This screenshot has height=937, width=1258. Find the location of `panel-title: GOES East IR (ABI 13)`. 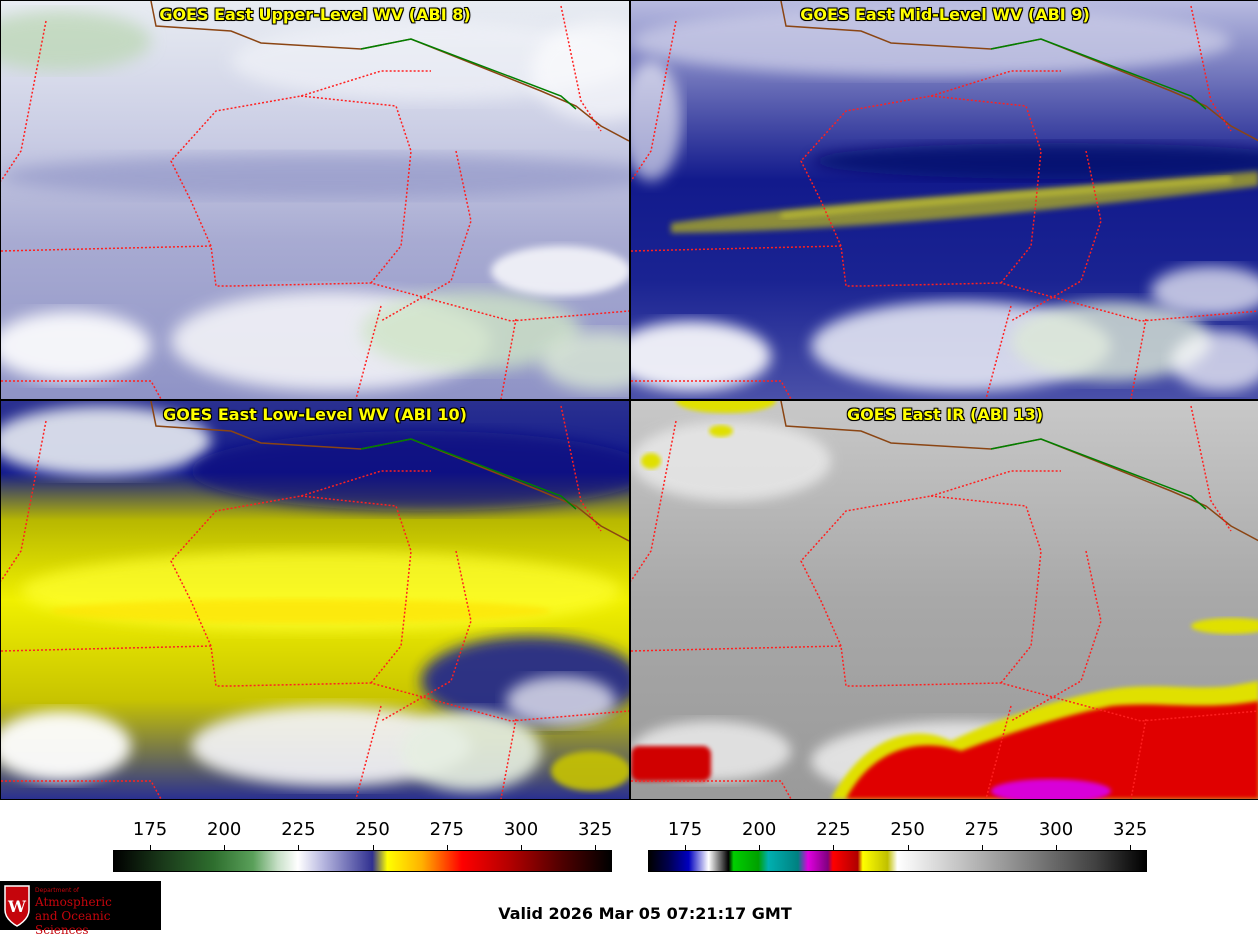

panel-title: GOES East IR (ABI 13) is located at coordinates (945, 414).